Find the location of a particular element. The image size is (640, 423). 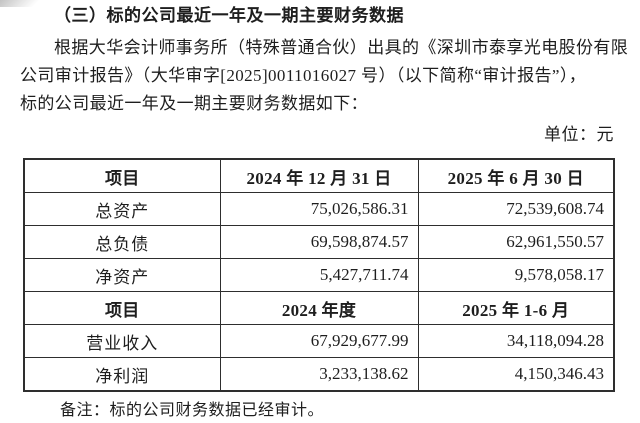

table-row-total-assets: 总资产 75,026,586.31 72,539,608.74 is located at coordinates (319, 209).